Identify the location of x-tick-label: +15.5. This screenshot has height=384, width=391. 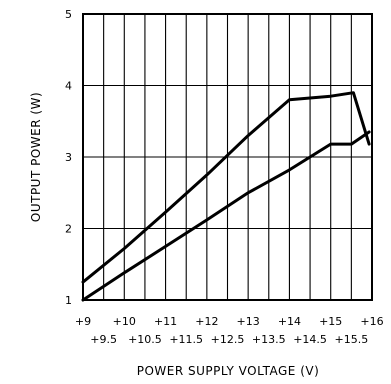
(351, 339).